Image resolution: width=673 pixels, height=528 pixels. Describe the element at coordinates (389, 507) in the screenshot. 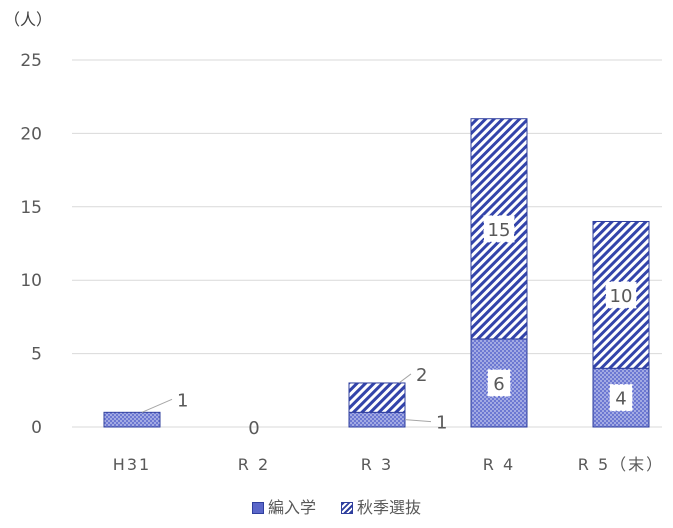

I see `legend-label-autumn: 秋季選抜` at that location.